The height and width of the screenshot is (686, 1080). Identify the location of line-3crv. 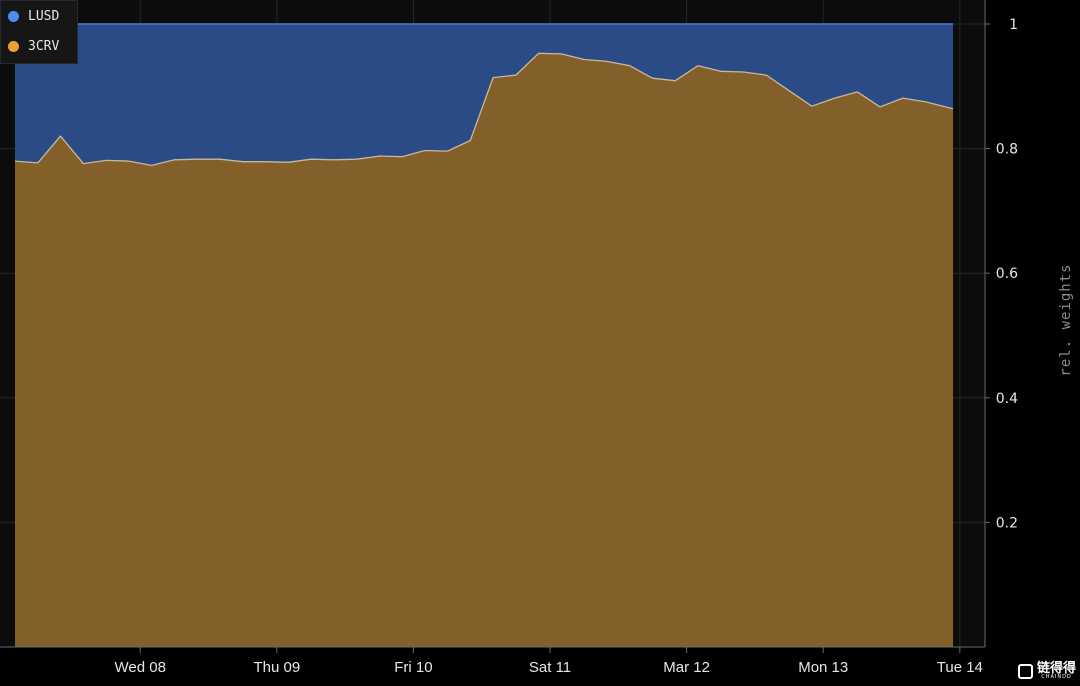
(484, 109).